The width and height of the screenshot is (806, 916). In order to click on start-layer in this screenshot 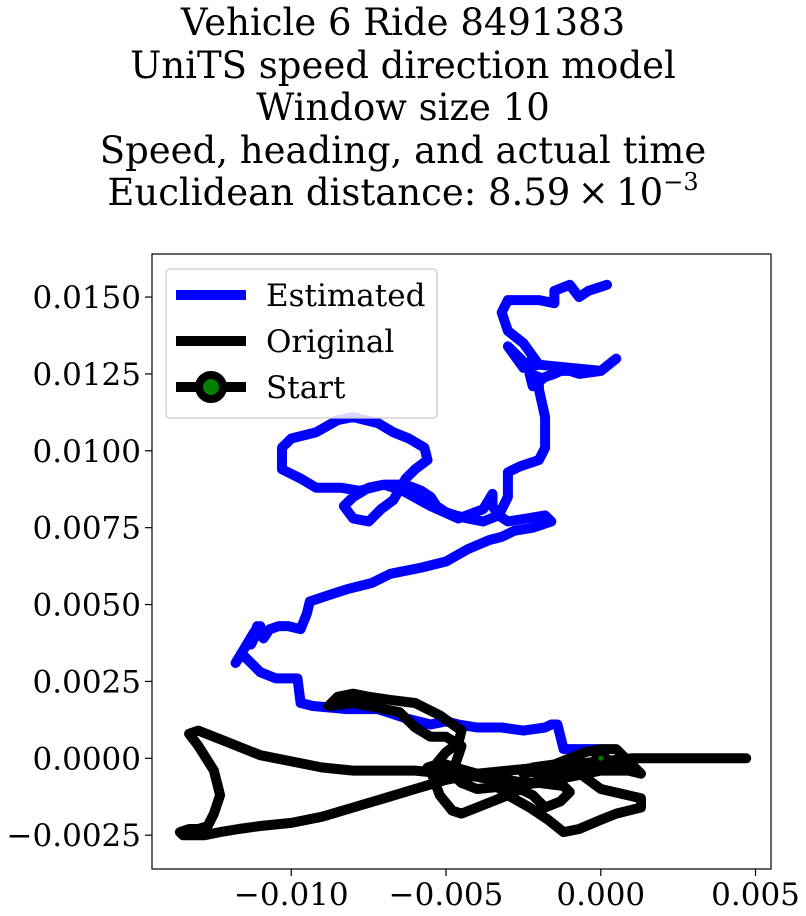, I will do `click(601, 758)`.